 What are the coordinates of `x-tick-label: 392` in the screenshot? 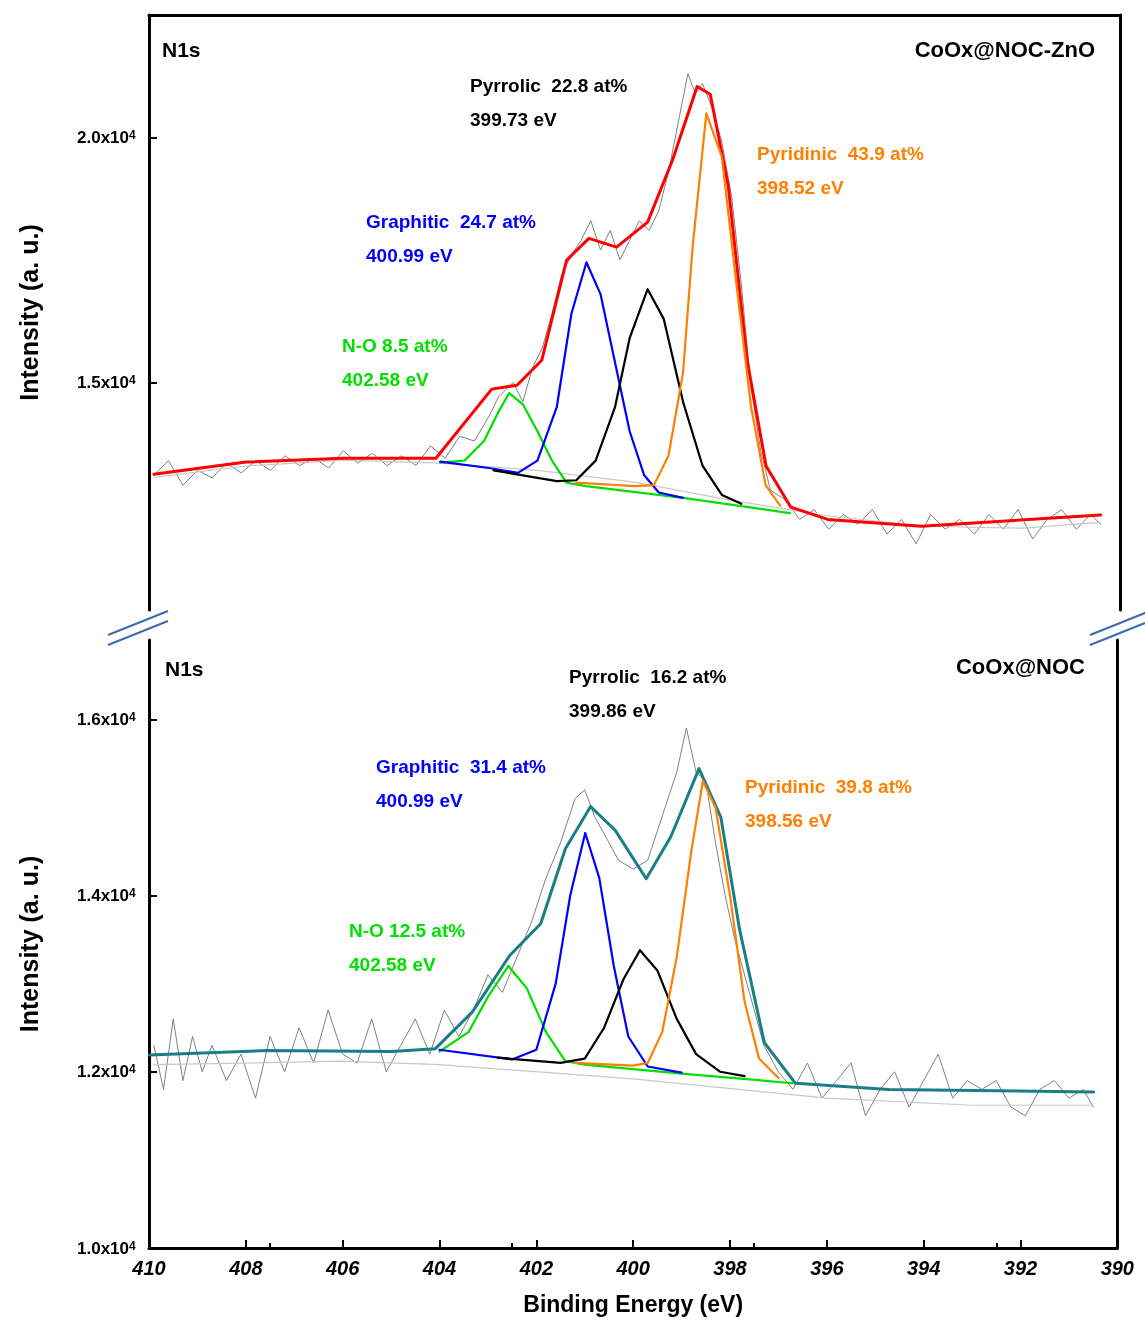 It's located at (1020, 1268).